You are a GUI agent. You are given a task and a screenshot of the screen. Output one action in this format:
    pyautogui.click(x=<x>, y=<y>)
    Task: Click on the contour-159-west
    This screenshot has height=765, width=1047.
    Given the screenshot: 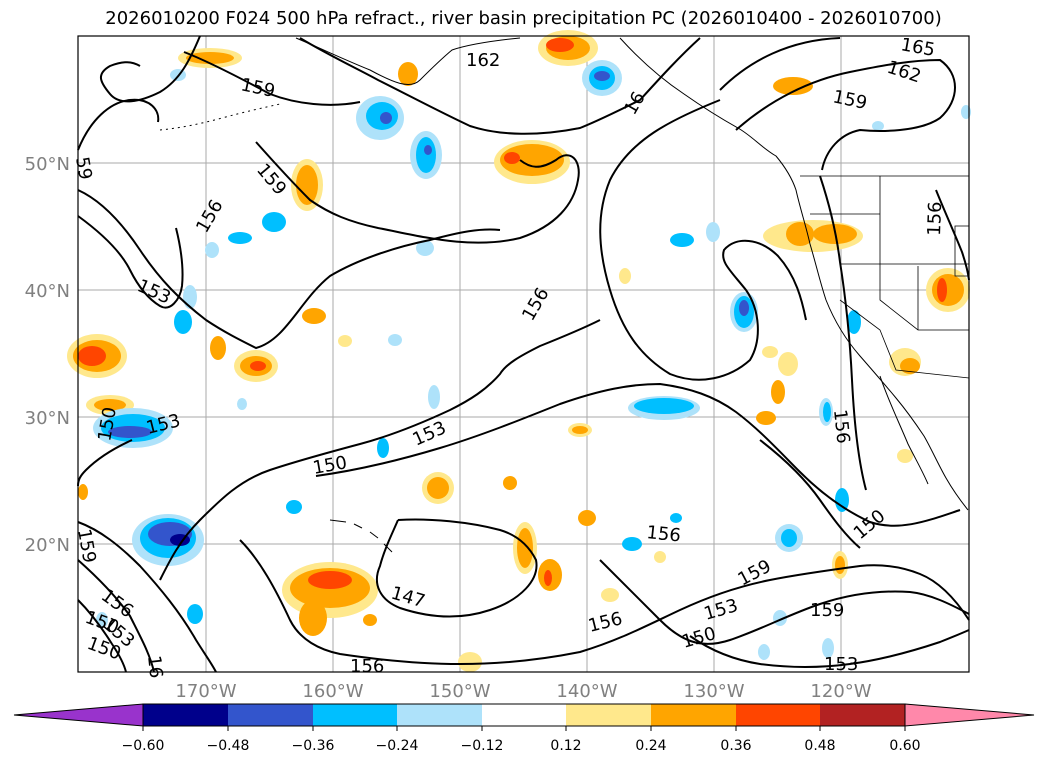 What is the action you would take?
    pyautogui.click(x=118, y=124)
    